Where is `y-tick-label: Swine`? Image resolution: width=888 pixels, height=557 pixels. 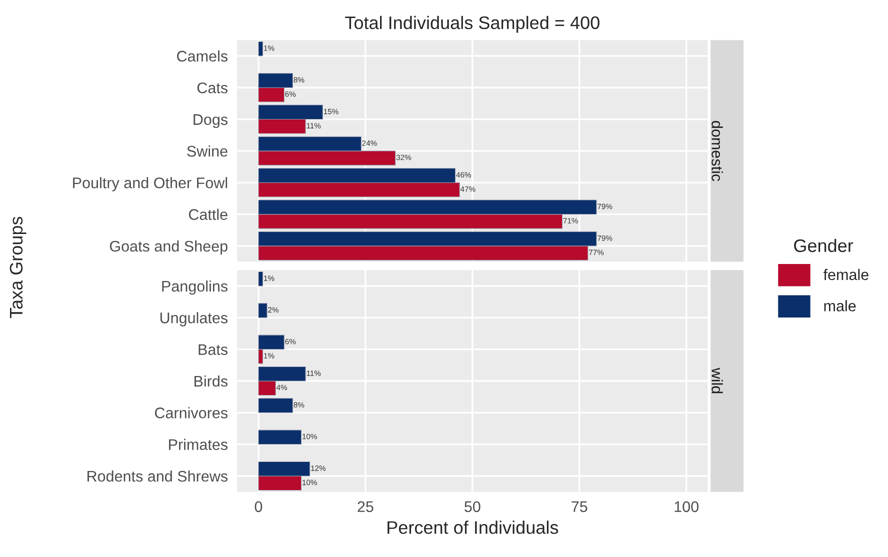 y-tick-label: Swine is located at coordinates (207, 151).